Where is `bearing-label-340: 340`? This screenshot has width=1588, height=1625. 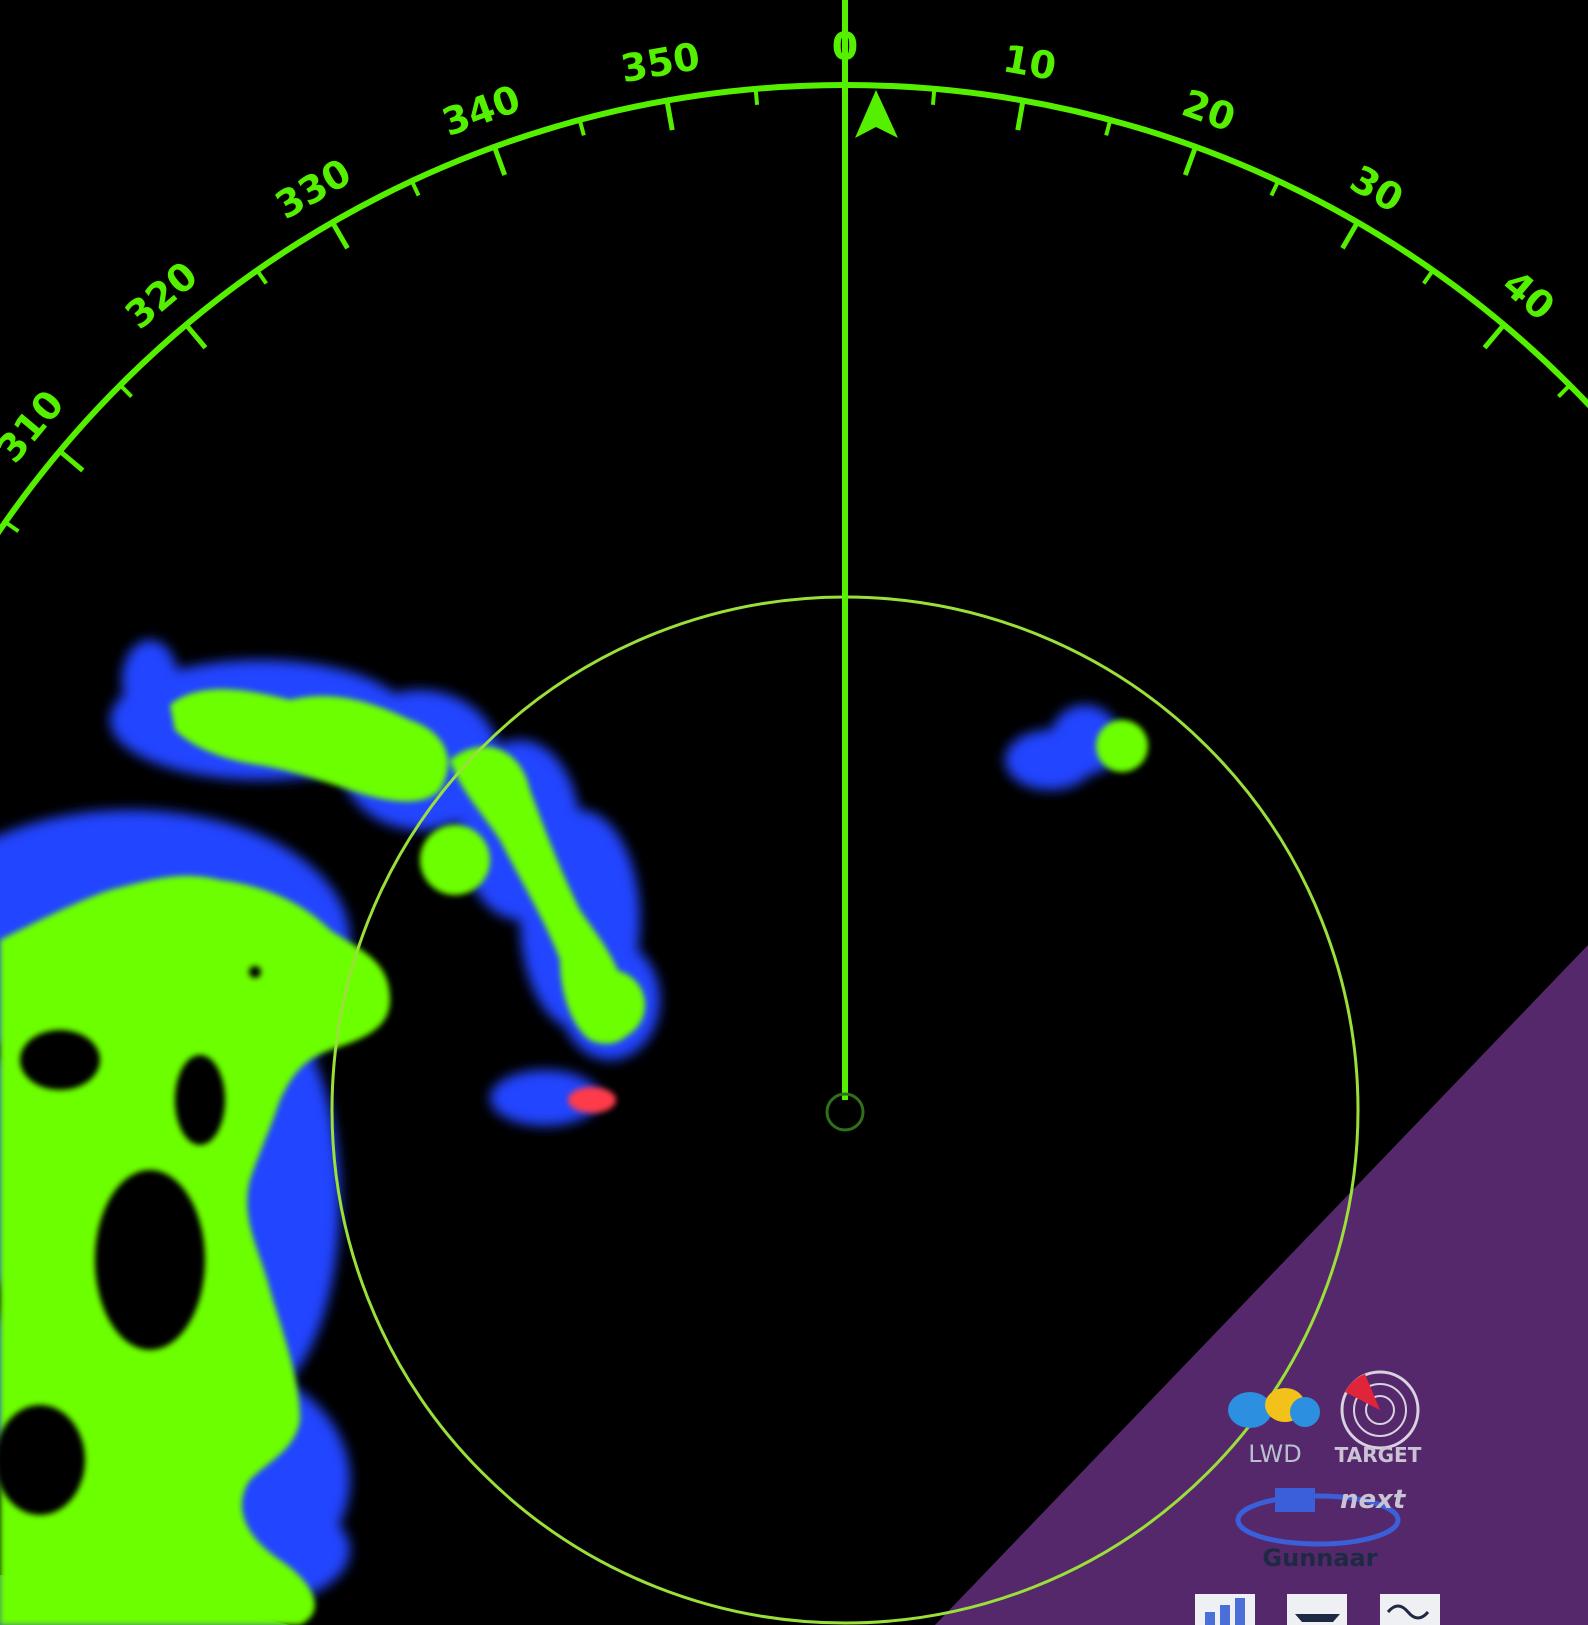
bearing-label-340: 340 is located at coordinates (481, 110).